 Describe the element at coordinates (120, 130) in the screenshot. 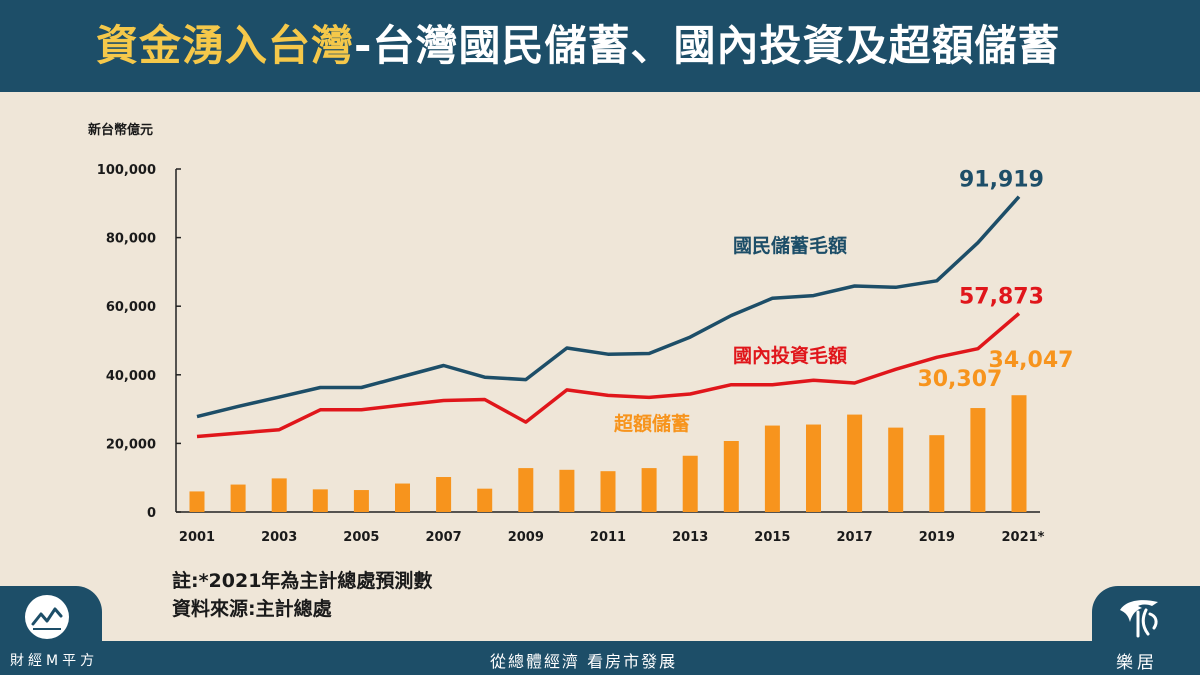

I see `y-axis-label: 新台幣億元` at that location.